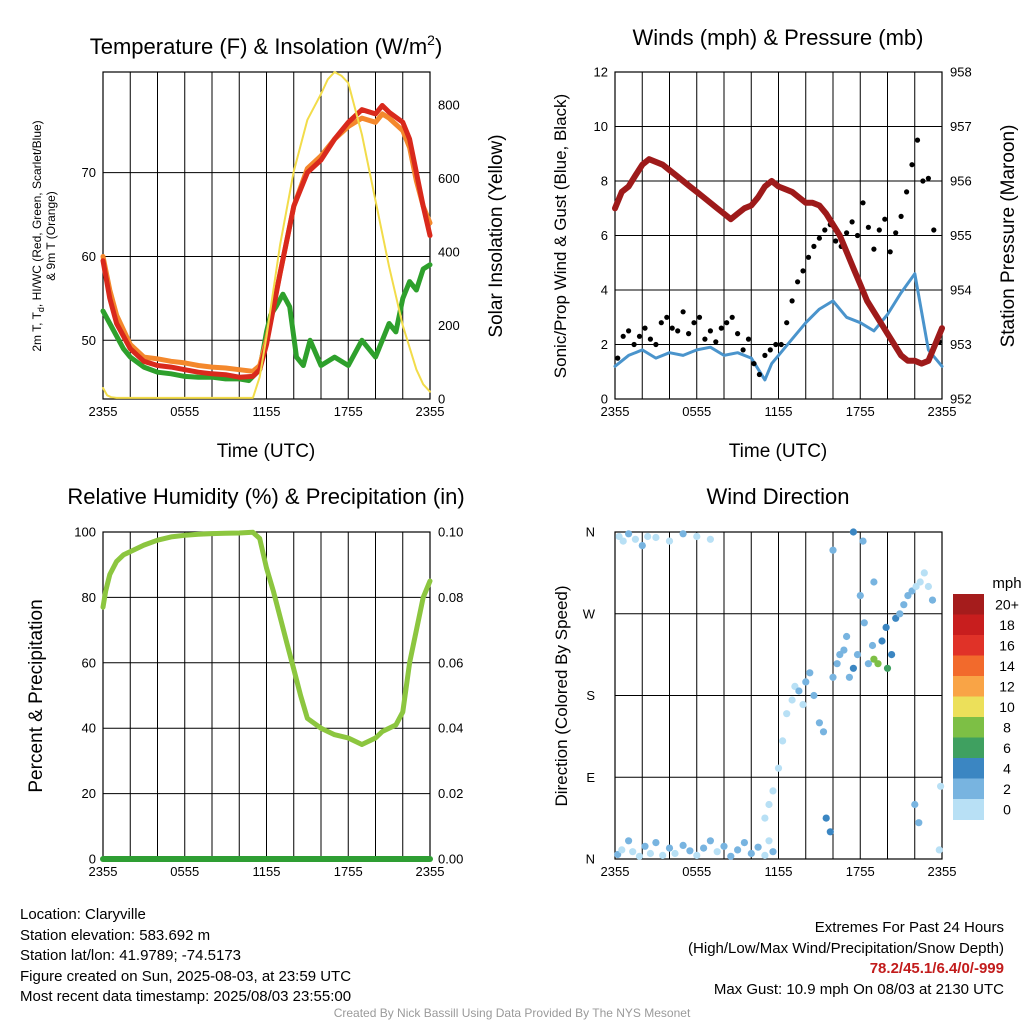 This screenshot has height=1024, width=1024. What do you see at coordinates (561, 695) in the screenshot?
I see `direction-left-axis-label: Direction (Colored By Speed)` at bounding box center [561, 695].